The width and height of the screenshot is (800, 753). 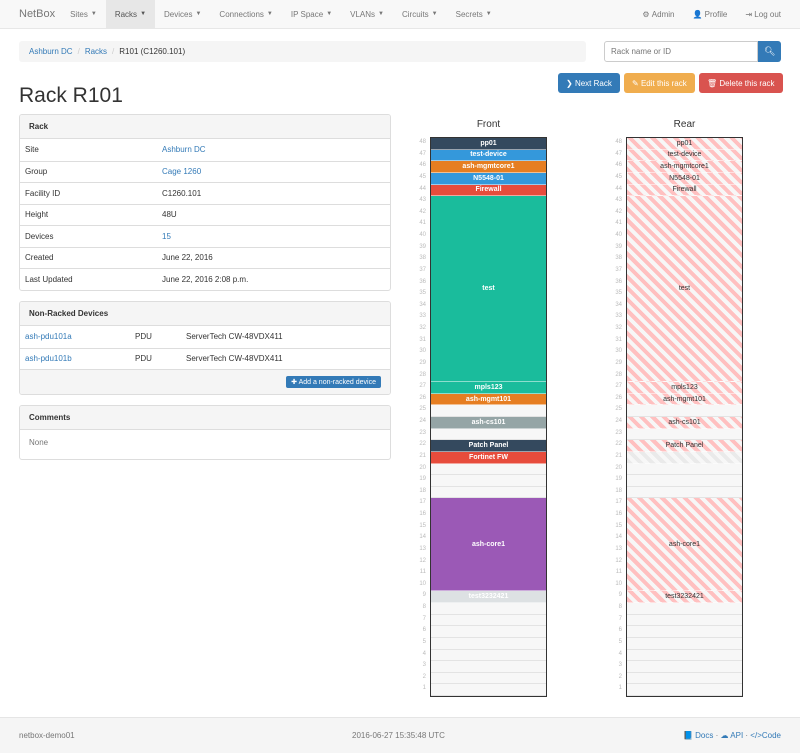 I want to click on edit-rack-button: ✎ Edit this rack, so click(x=659, y=83).